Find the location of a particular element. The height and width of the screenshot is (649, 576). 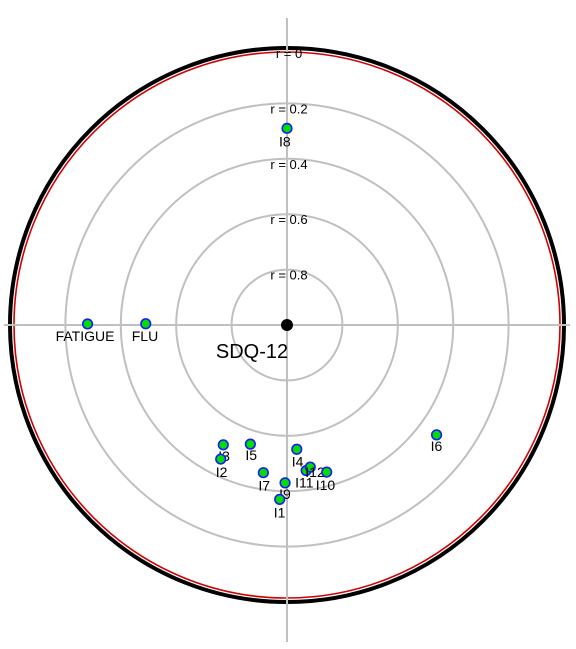

ring-label: r = 0.6 is located at coordinates (288, 219).